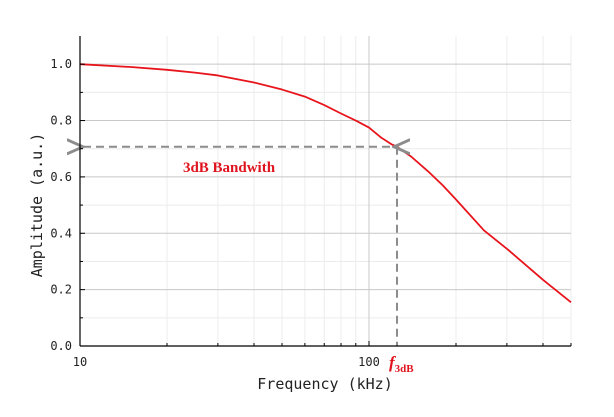  I want to click on y-tick-label: 0.4, so click(61, 233).